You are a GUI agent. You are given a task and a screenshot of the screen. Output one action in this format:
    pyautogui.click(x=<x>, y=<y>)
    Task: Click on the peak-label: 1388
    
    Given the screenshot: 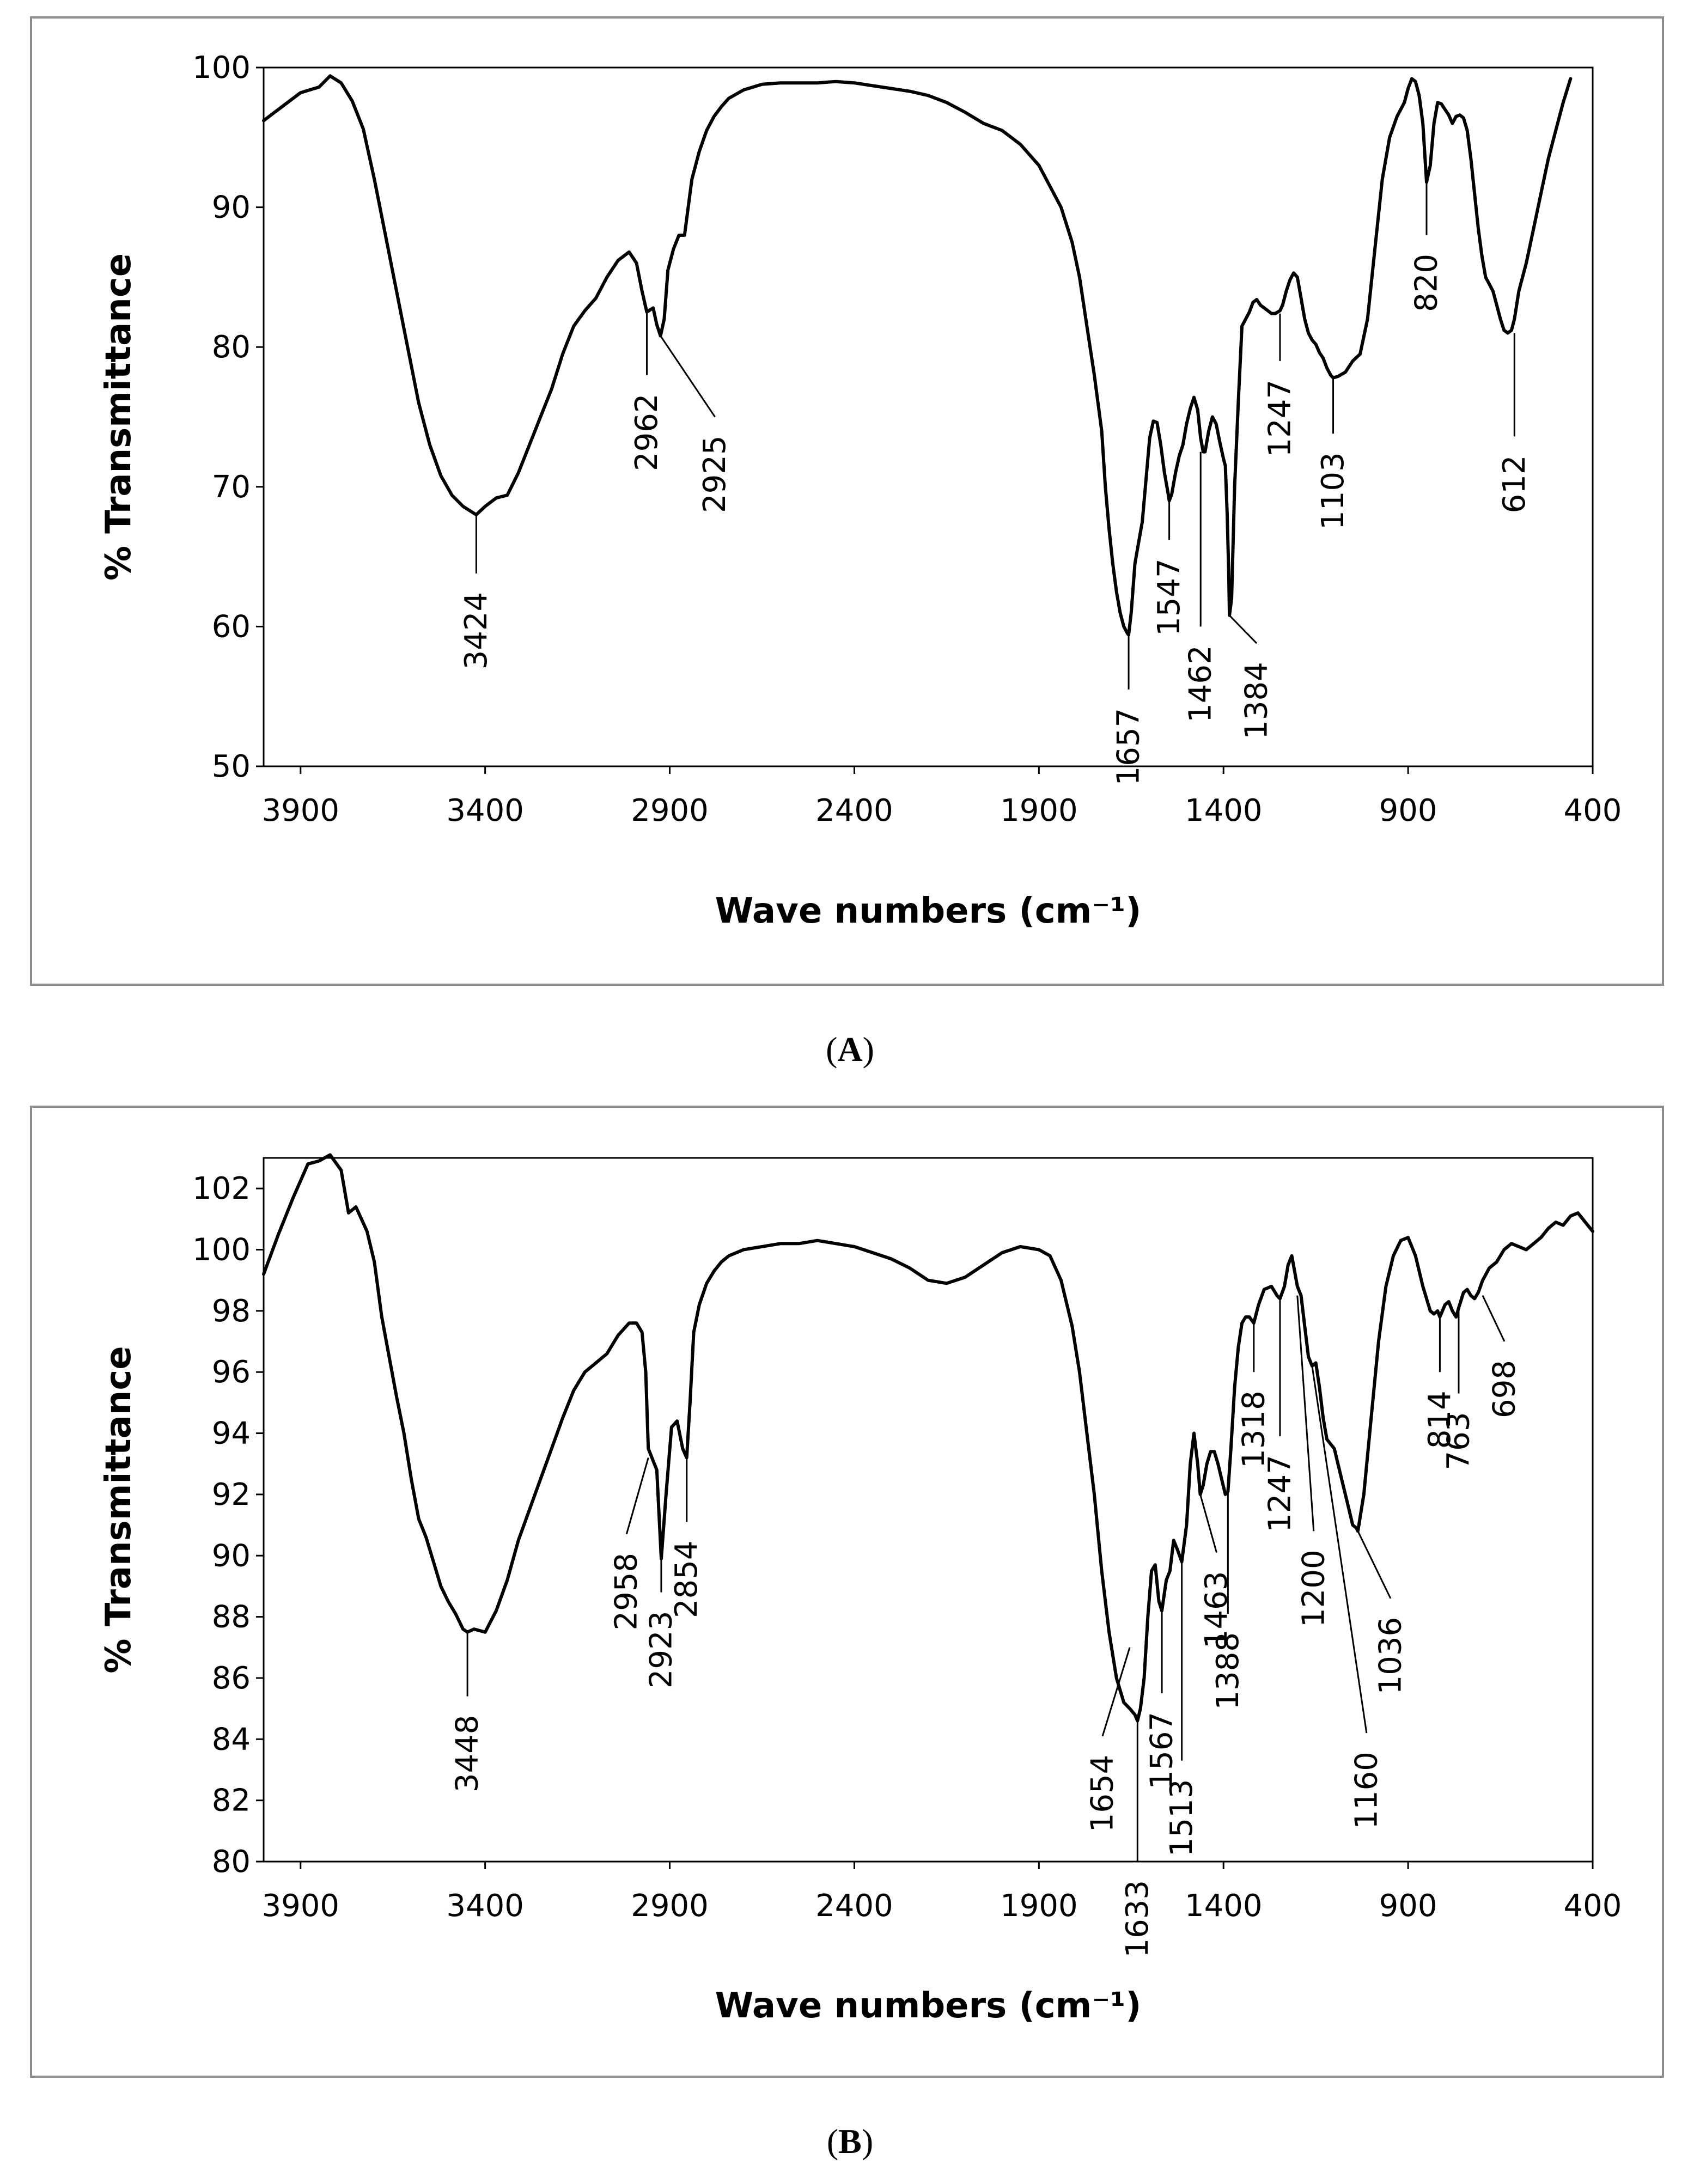 What is the action you would take?
    pyautogui.click(x=1228, y=1671)
    